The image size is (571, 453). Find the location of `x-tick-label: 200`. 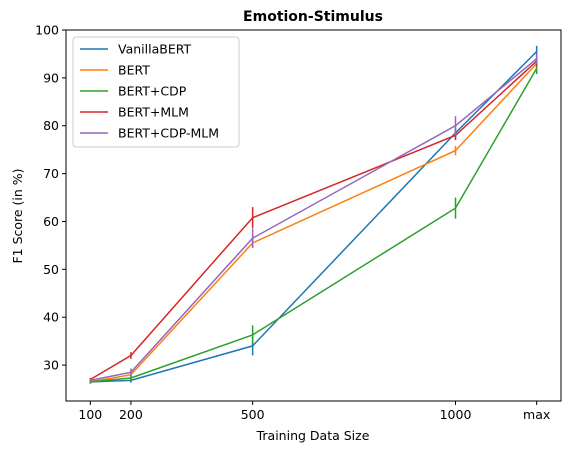

x-tick-label: 200 is located at coordinates (131, 414).